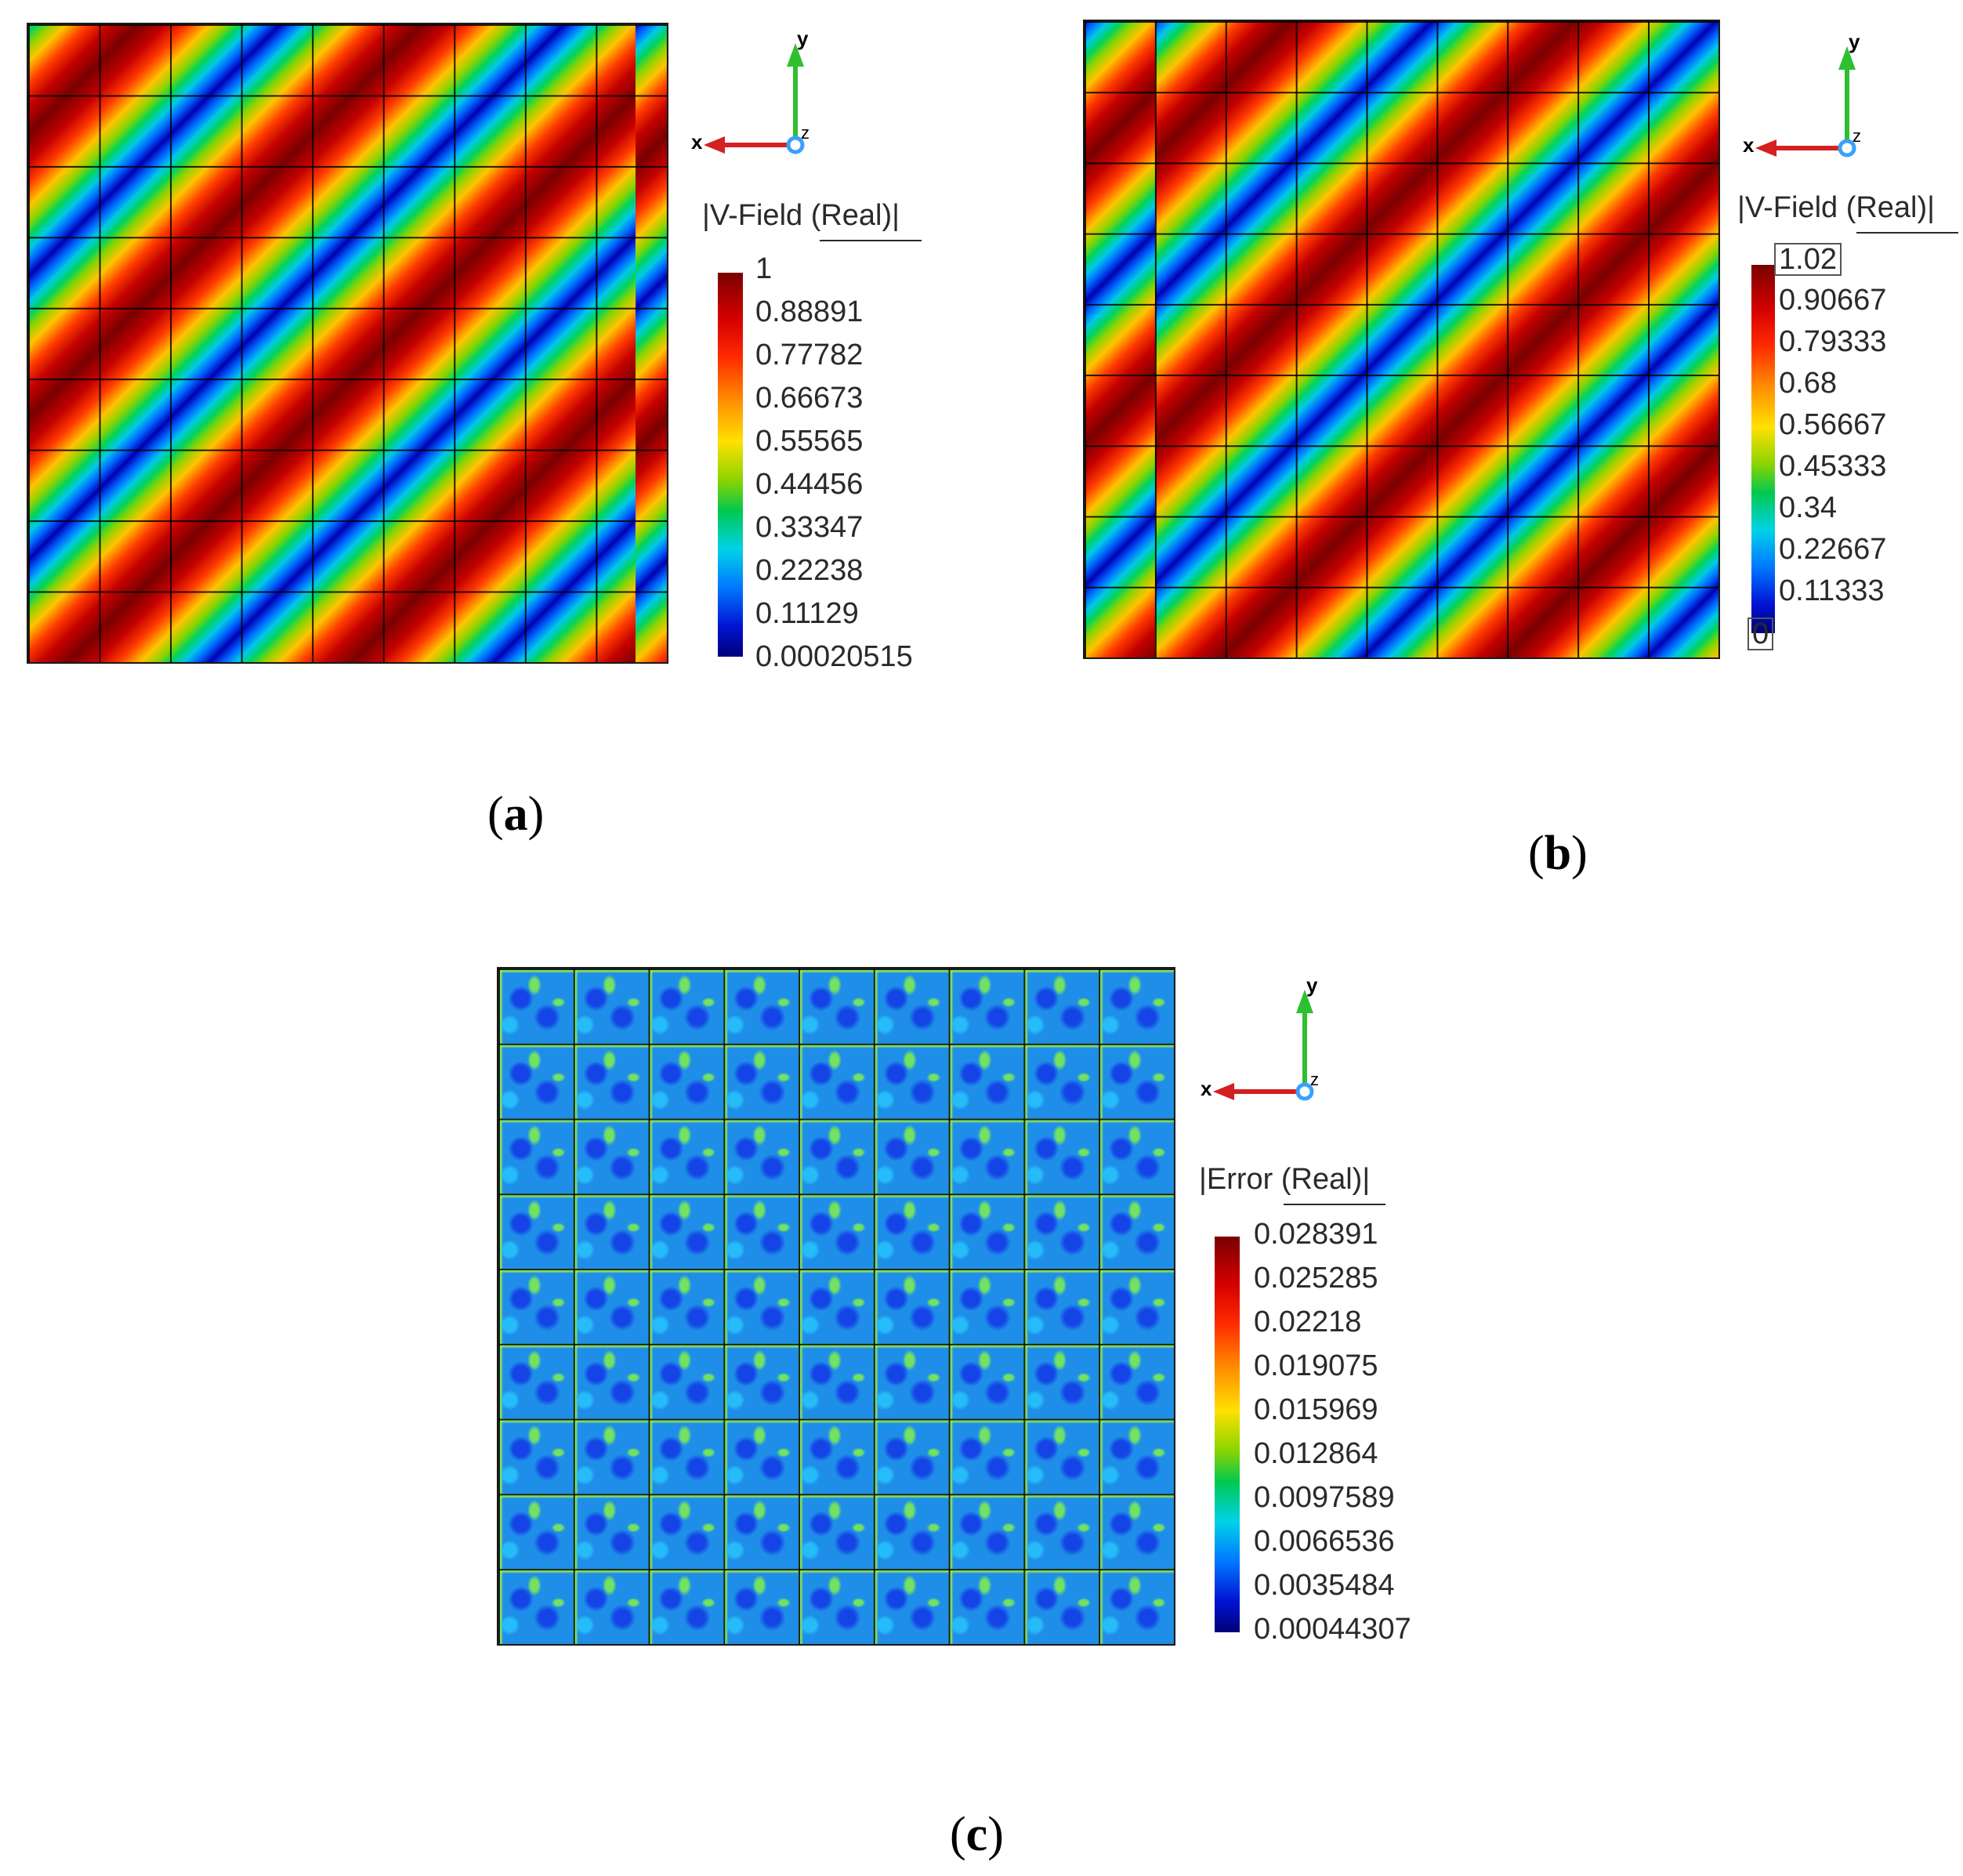 The height and width of the screenshot is (1876, 1963). Describe the element at coordinates (1227, 1434) in the screenshot. I see `panel-c-colorbar` at that location.